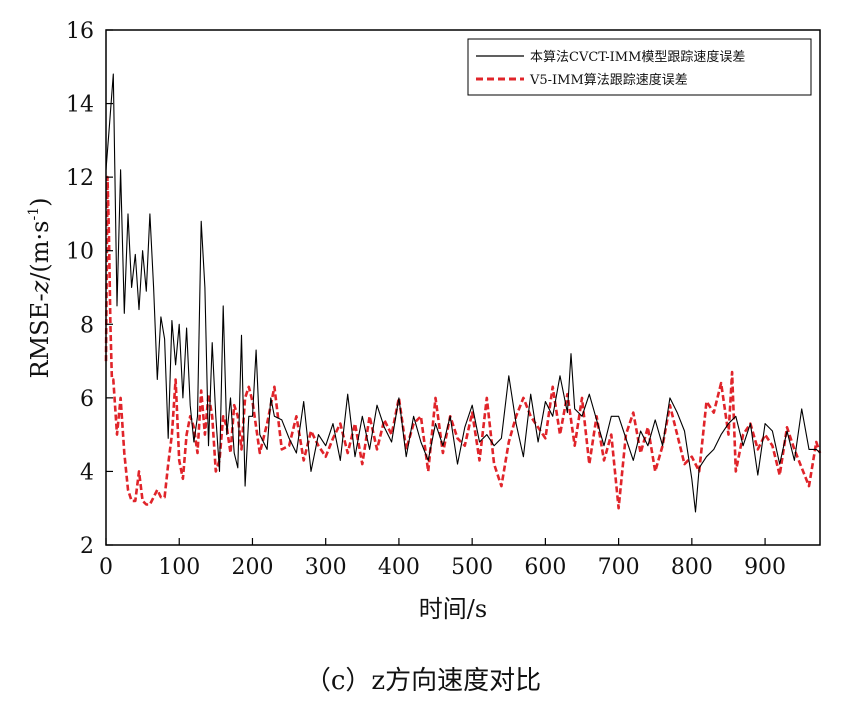 The image size is (846, 717). What do you see at coordinates (545, 567) in the screenshot?
I see `x-tick-label: 600` at bounding box center [545, 567].